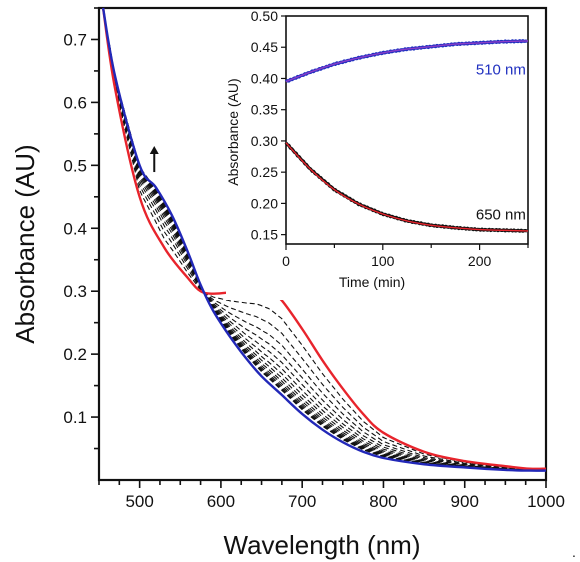  Describe the element at coordinates (407, 61) in the screenshot. I see `inset-fit-510nm` at that location.